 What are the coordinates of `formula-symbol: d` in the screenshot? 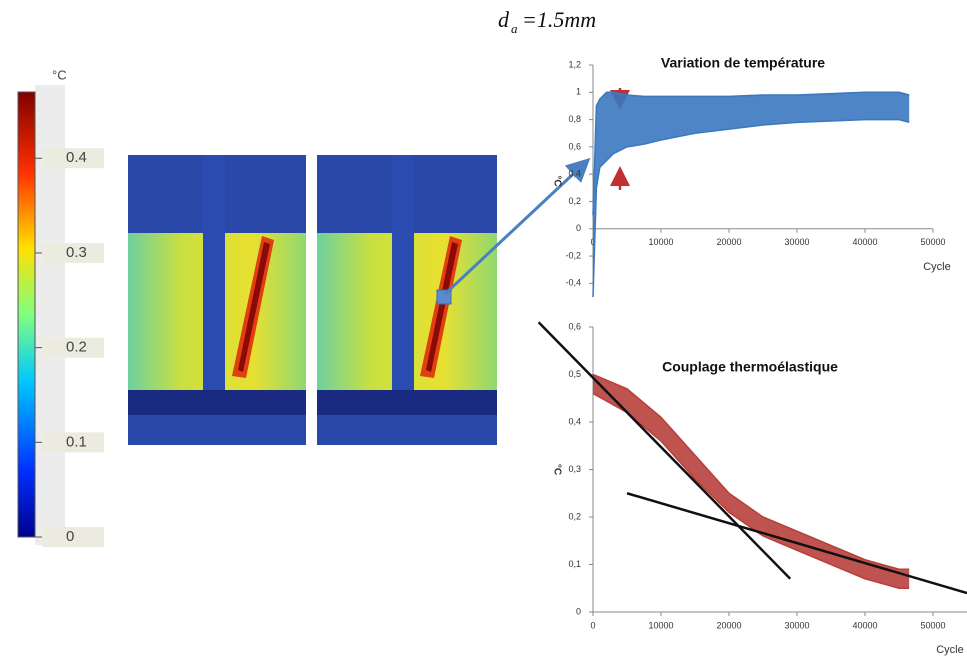 It's located at (504, 19).